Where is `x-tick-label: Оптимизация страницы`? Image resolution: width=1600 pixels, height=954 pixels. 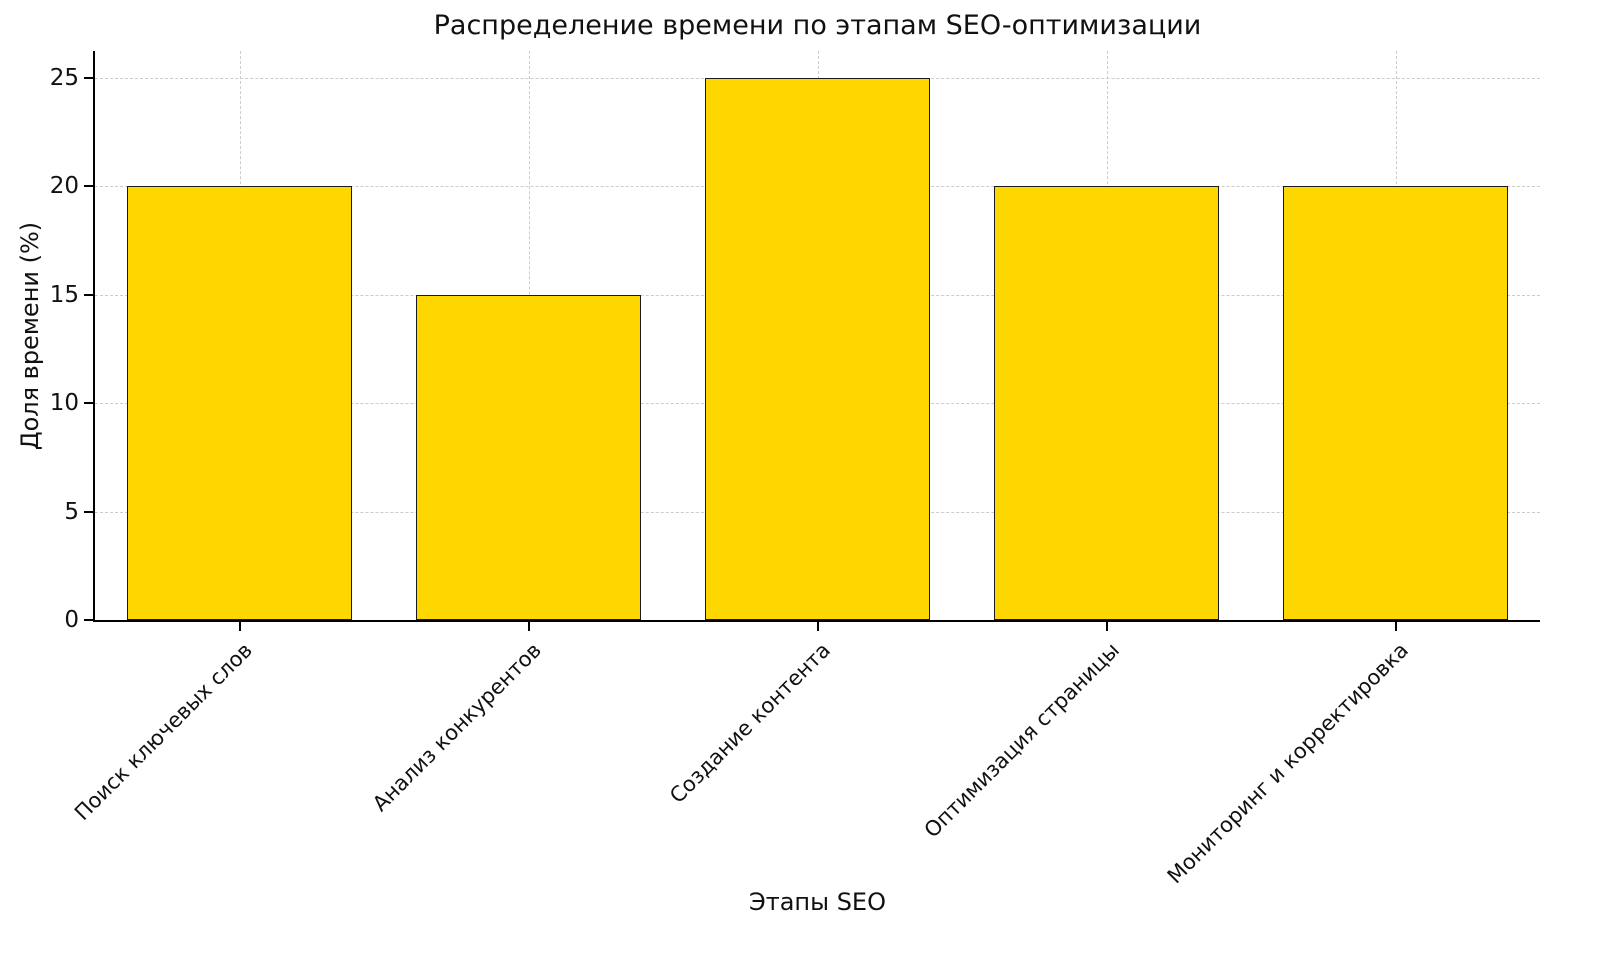 x-tick-label: Оптимизация страницы is located at coordinates (1021, 740).